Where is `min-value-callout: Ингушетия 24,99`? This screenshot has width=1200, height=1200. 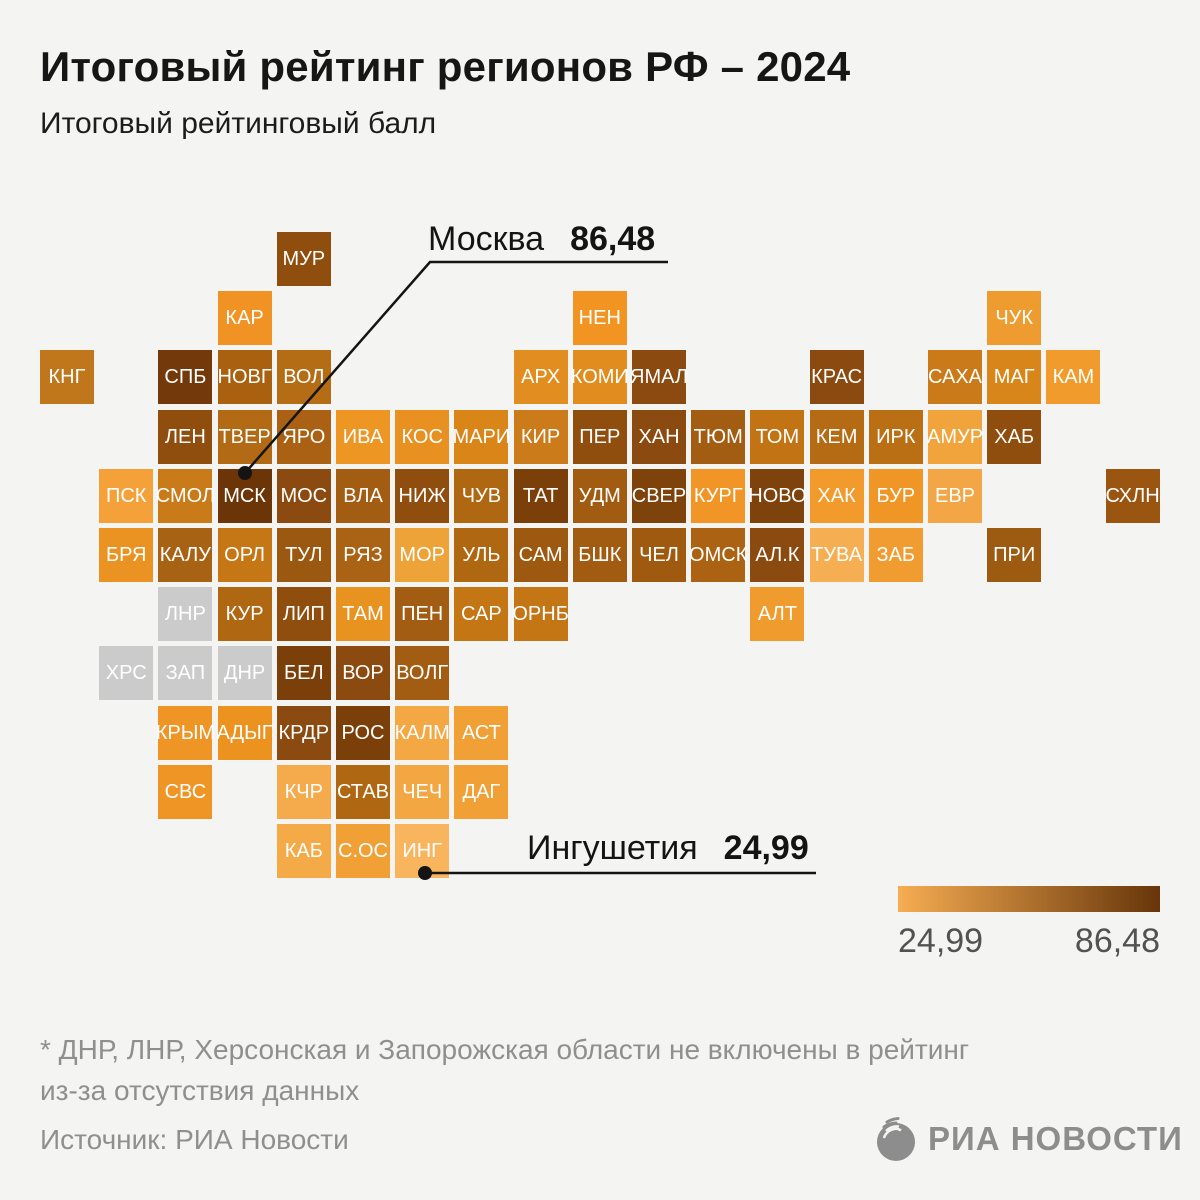
min-value-callout: Ингушетия 24,99 is located at coordinates (668, 848).